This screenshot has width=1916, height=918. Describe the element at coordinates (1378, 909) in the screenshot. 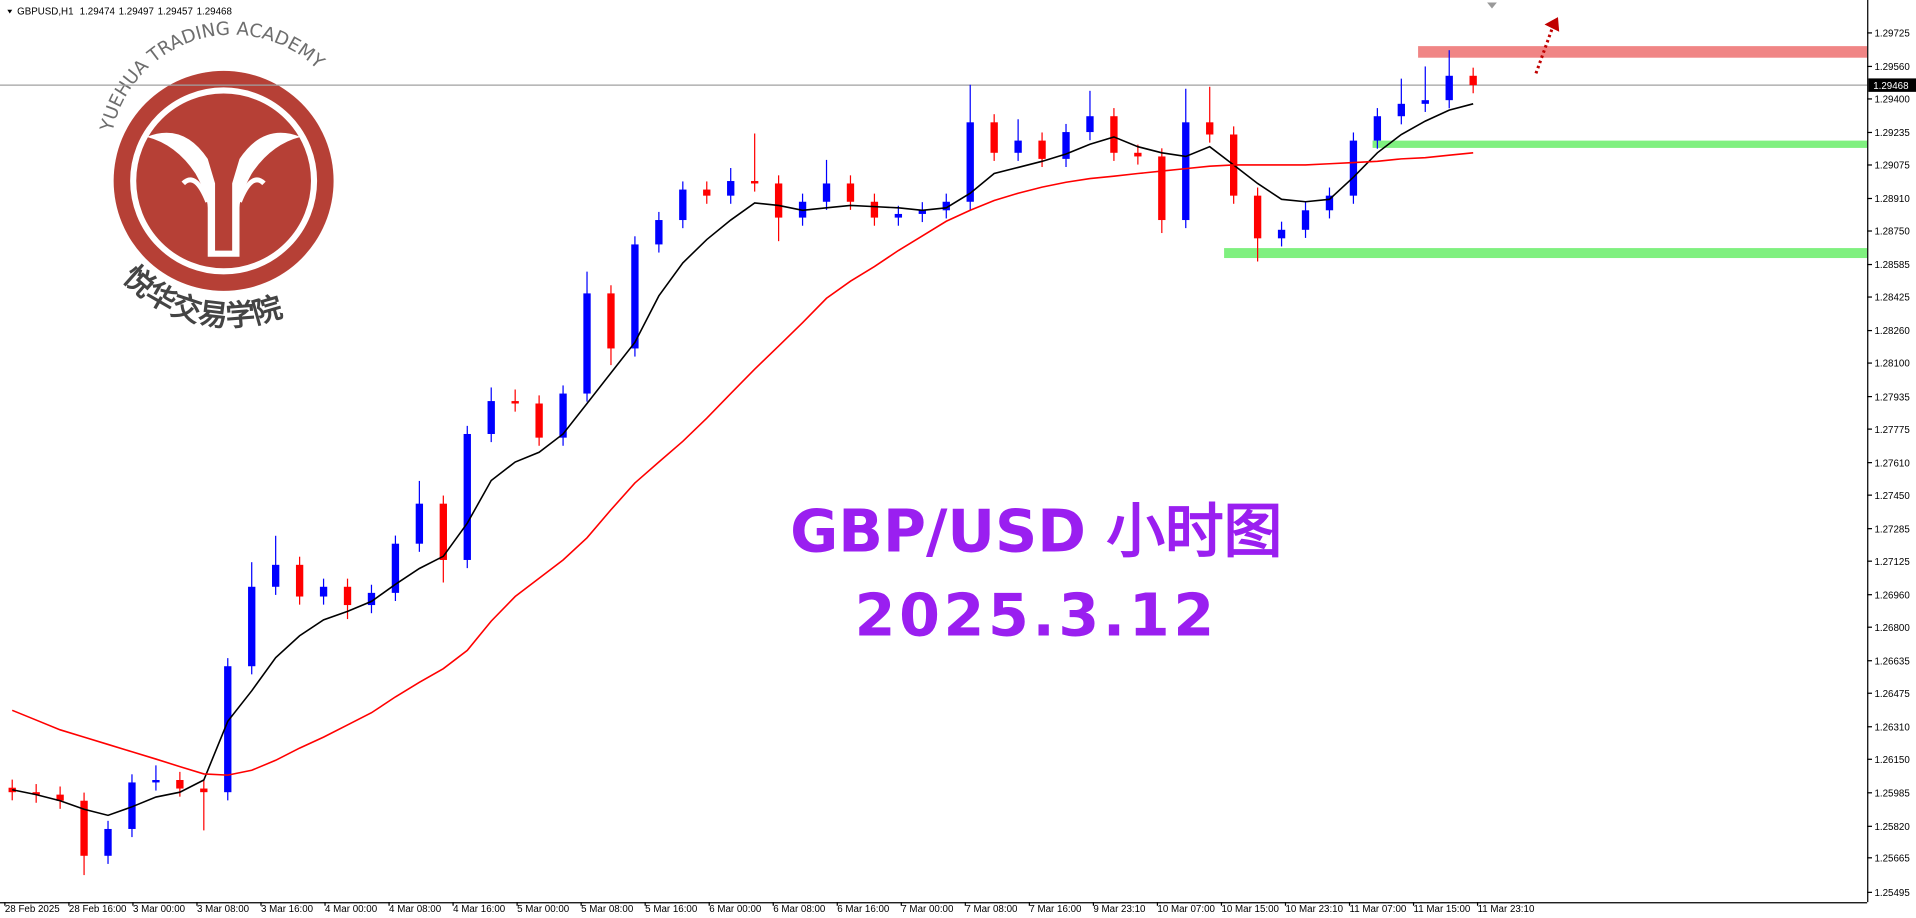

I see `x-tick-label: 11 Mar 07:00` at that location.